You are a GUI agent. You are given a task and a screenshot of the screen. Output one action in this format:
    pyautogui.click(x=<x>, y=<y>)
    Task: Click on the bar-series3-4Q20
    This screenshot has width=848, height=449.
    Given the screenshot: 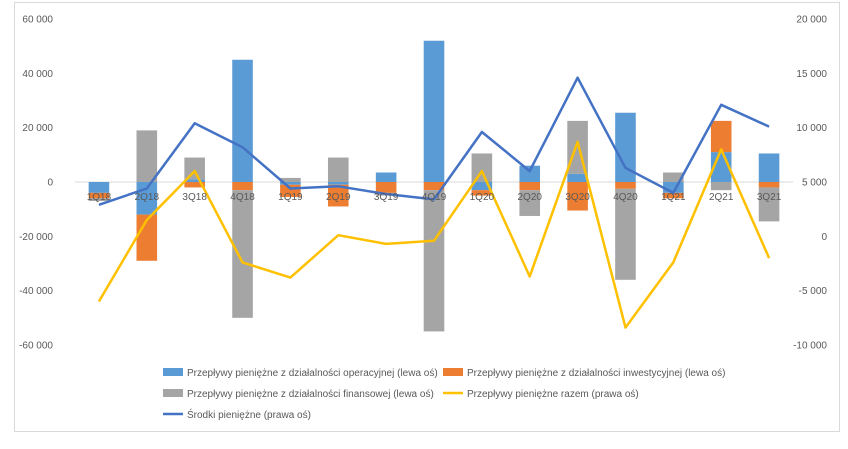 What is the action you would take?
    pyautogui.click(x=625, y=234)
    